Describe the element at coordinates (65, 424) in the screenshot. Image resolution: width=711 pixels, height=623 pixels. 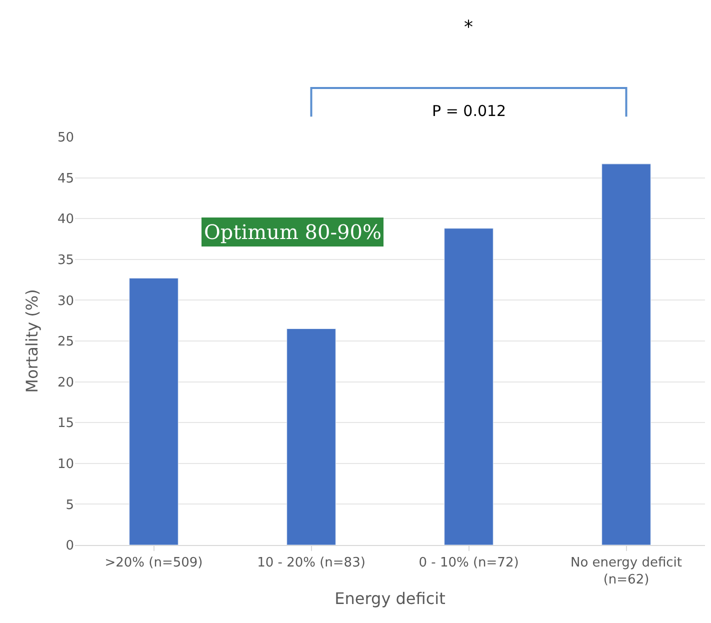
I see `y-tick-label: 15` at that location.